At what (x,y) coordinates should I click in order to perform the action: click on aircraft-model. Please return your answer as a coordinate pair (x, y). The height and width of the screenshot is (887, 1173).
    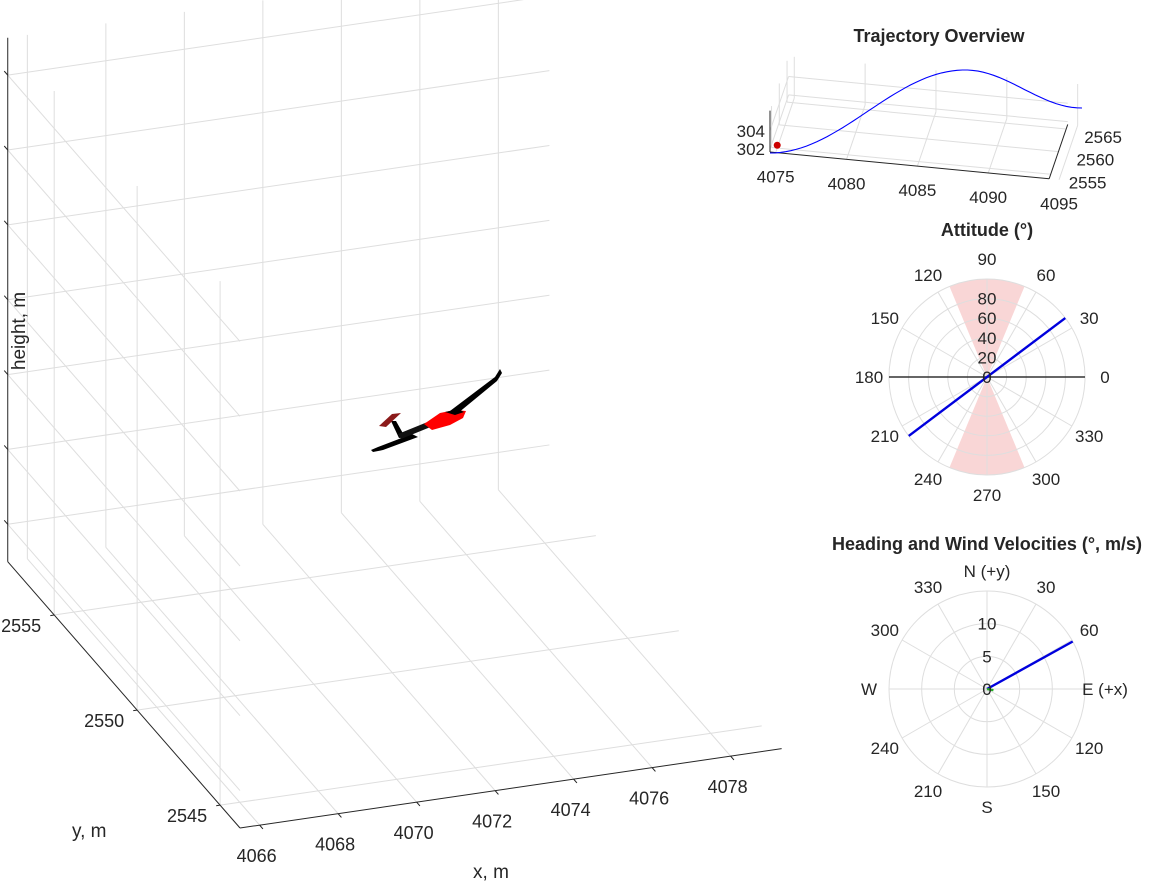
    Looking at the image, I should click on (436, 410).